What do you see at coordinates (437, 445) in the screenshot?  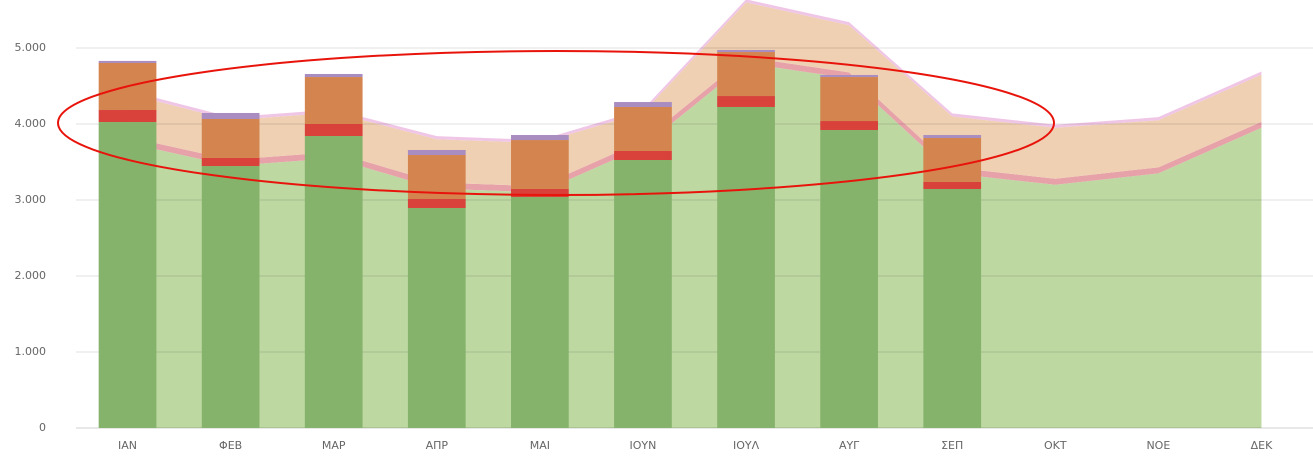 I see `x-tick-label: ΑΠΡ` at bounding box center [437, 445].